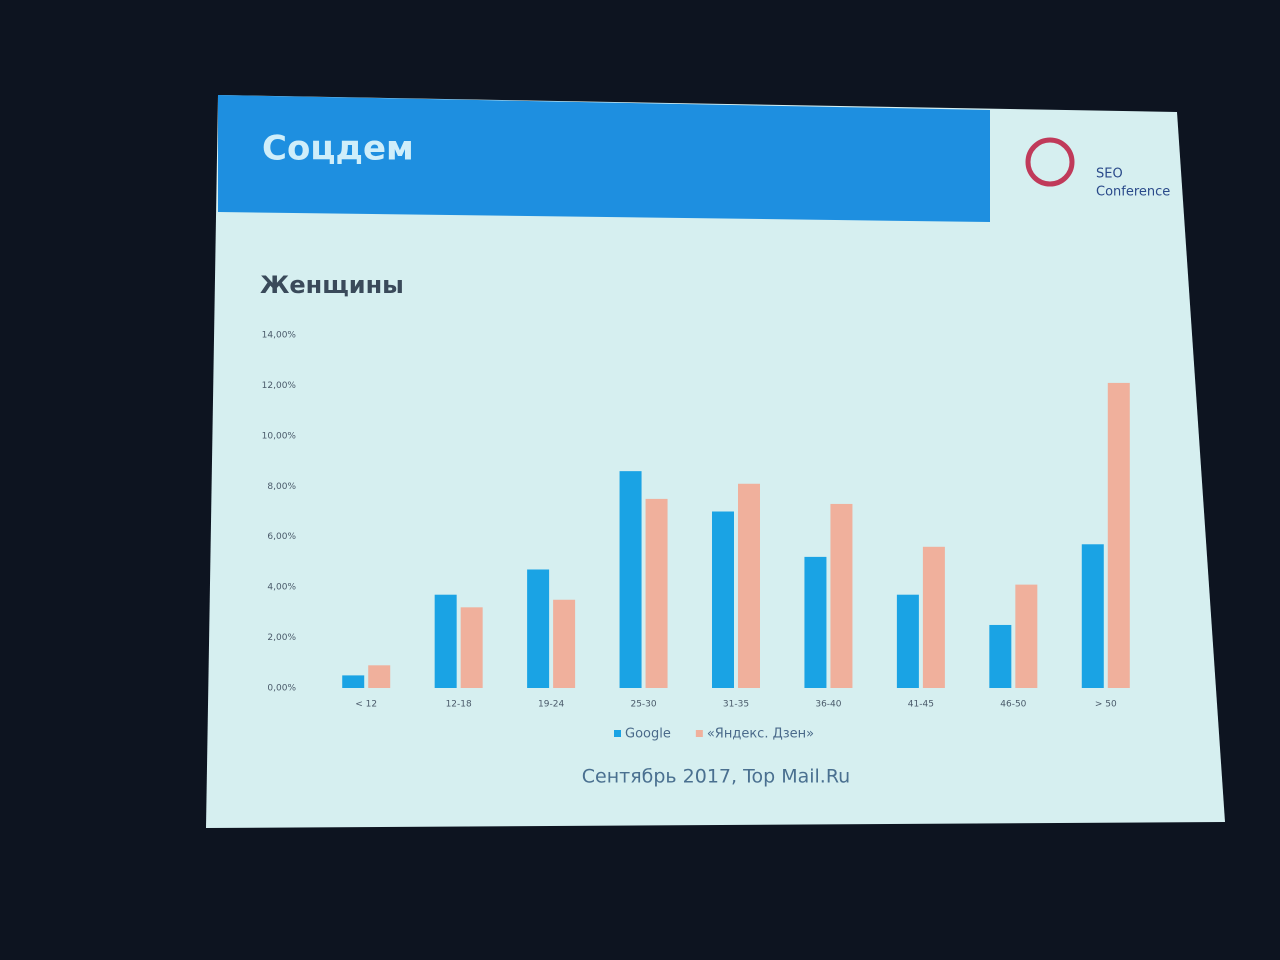 The width and height of the screenshot is (1280, 960). Describe the element at coordinates (459, 705) in the screenshot. I see `x-tick-label: 12-18` at that location.